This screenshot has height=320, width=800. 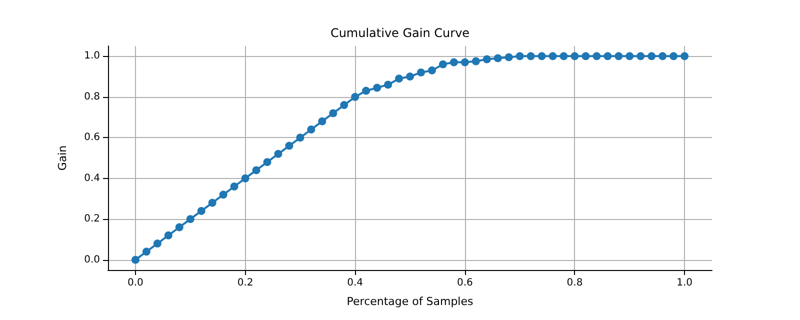 I want to click on chart-title: Cumulative Gain Curve, so click(x=400, y=33).